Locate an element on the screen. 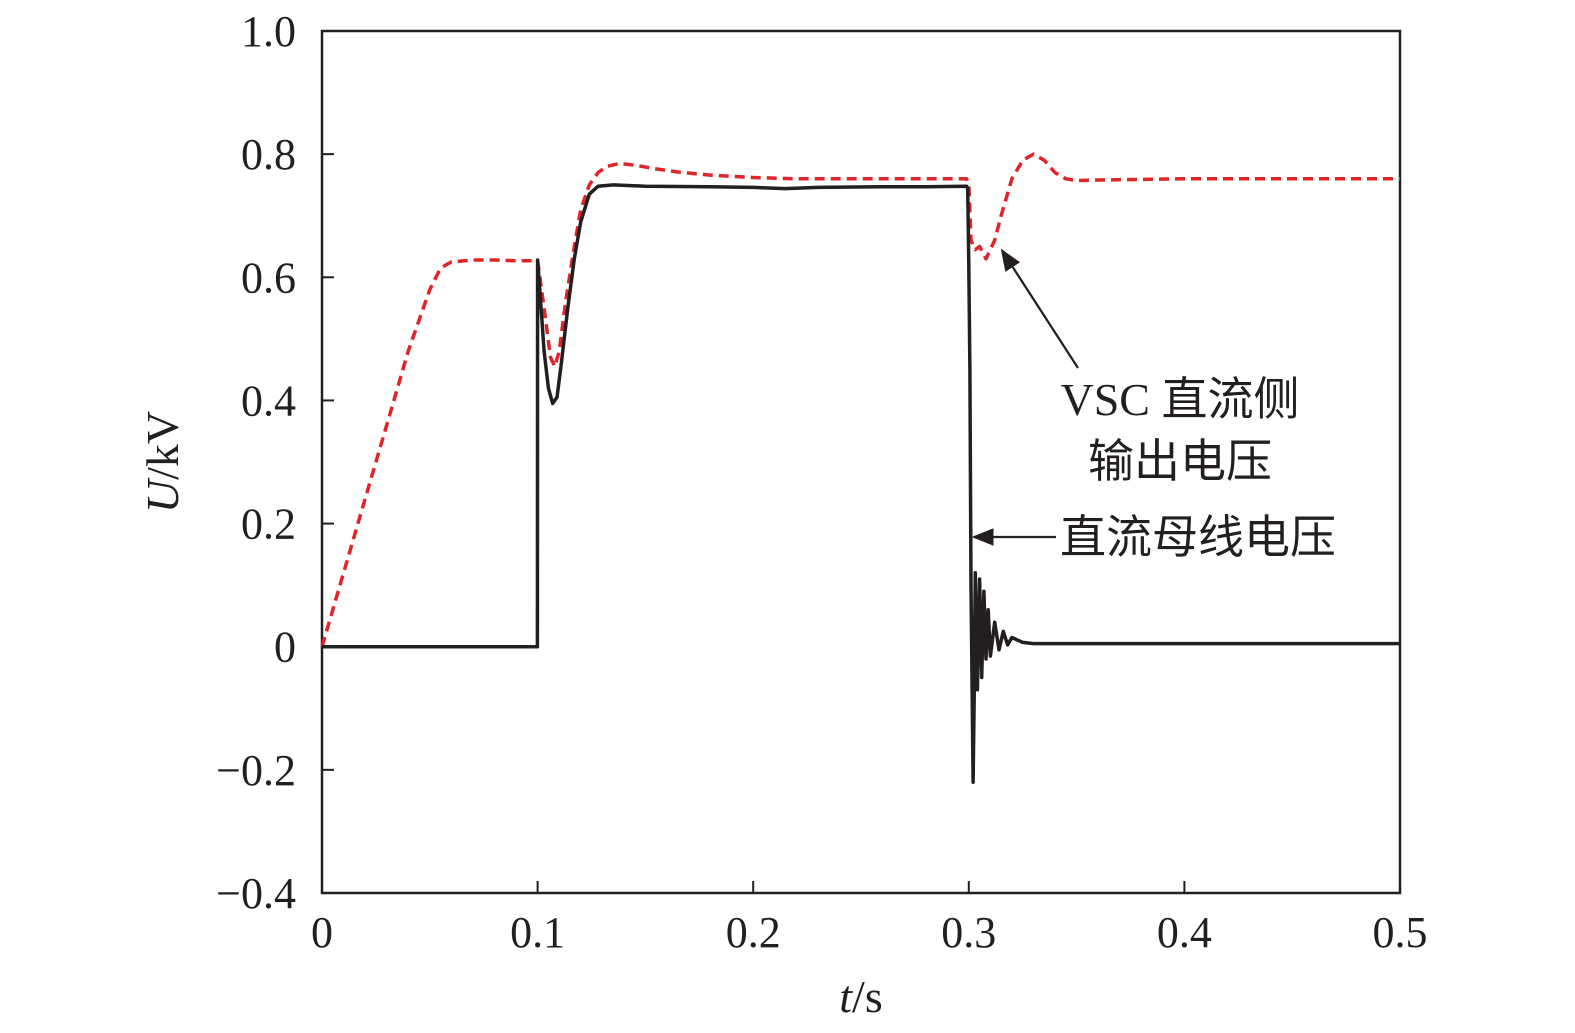 Image resolution: width=1575 pixels, height=1033 pixels. y-tick-label: 0.6 is located at coordinates (268, 277).